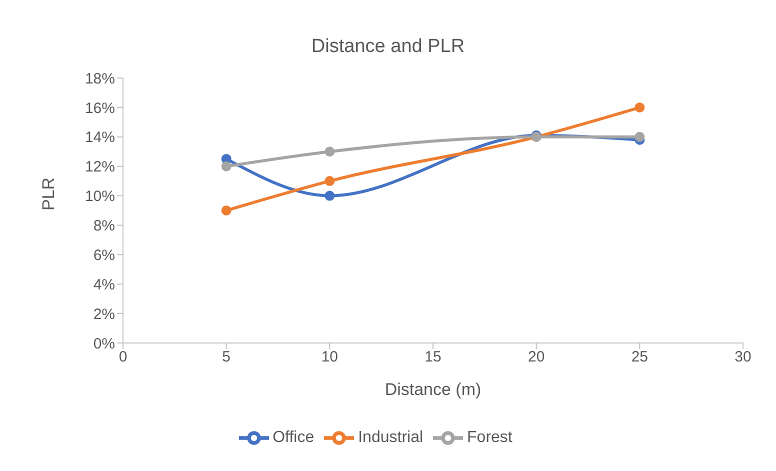  Describe the element at coordinates (104, 255) in the screenshot. I see `y-tick-label: 6%` at that location.